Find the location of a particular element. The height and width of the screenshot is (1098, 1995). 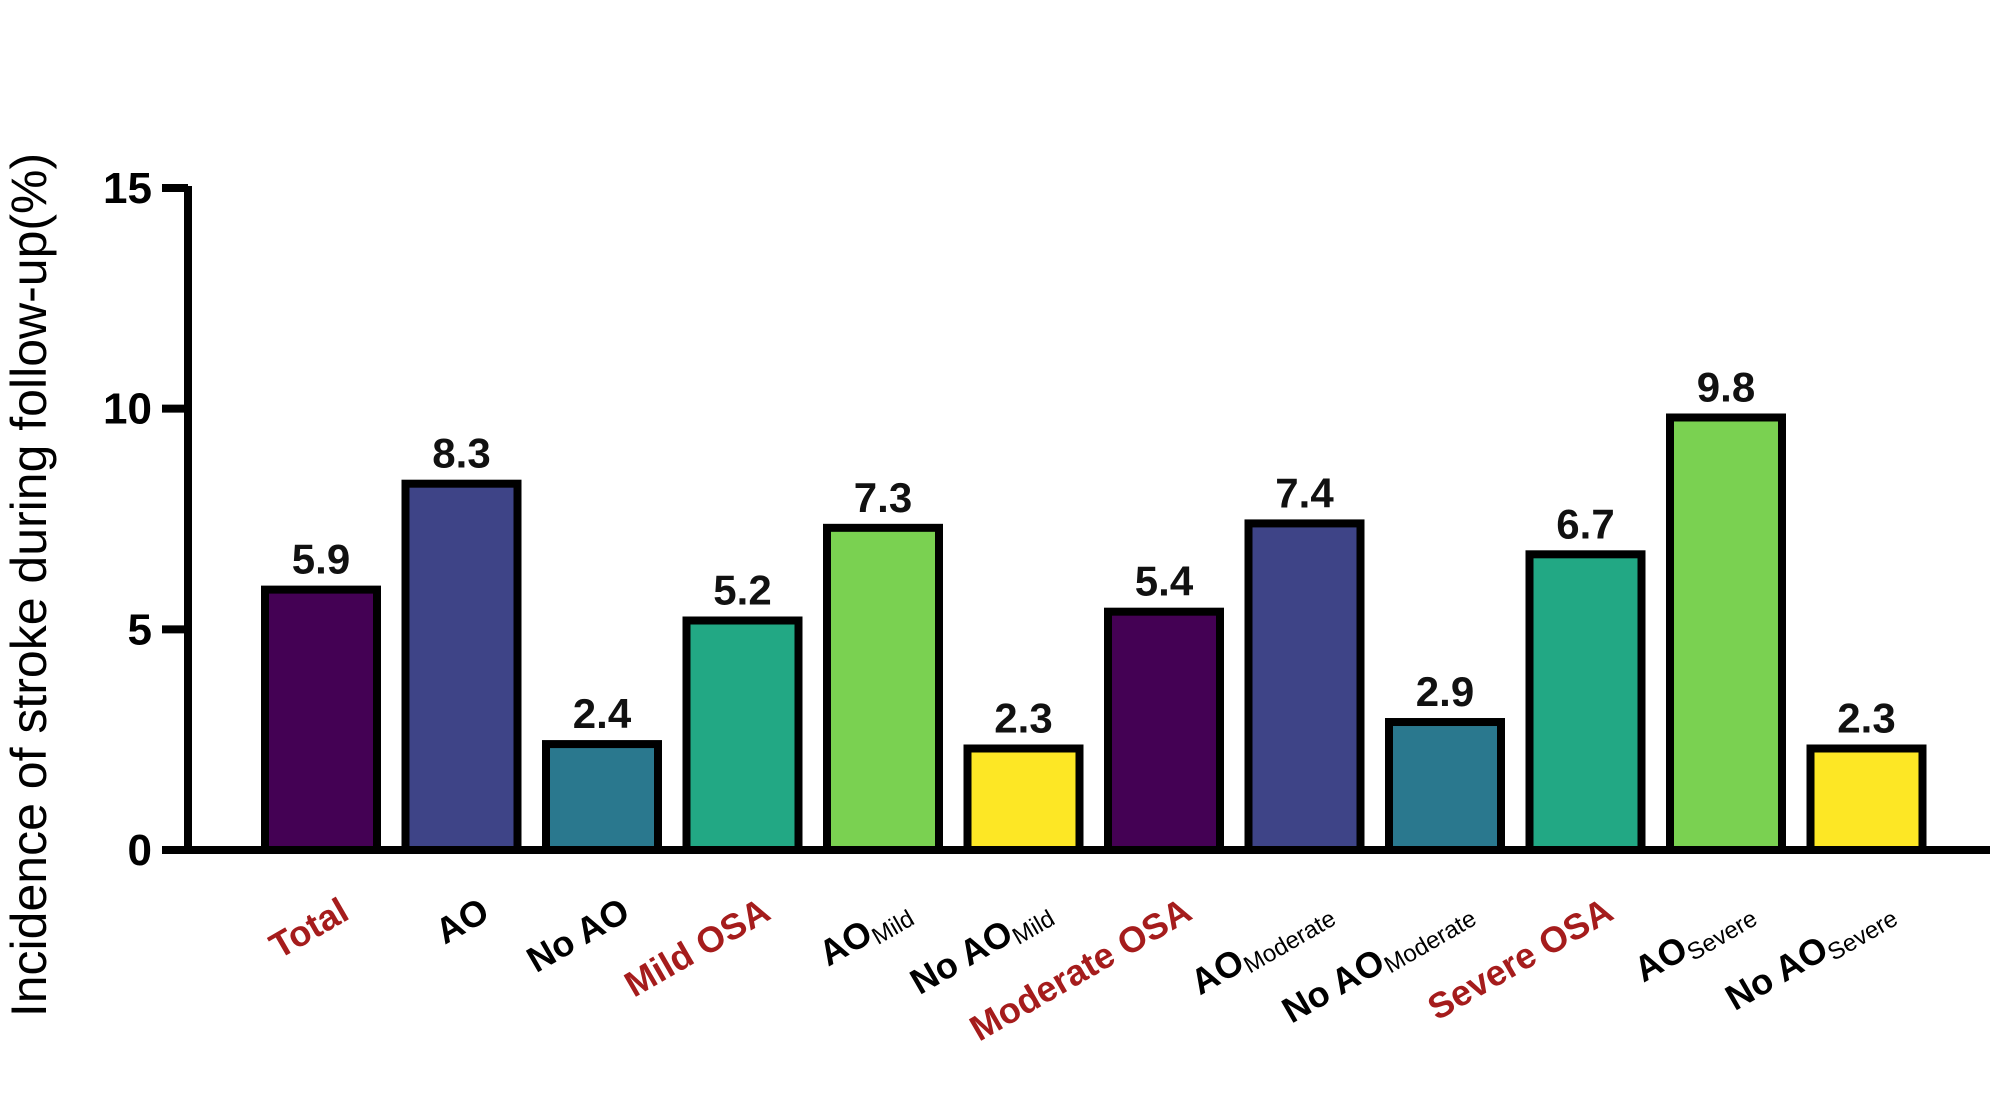

data-label-2: 8.3 is located at coordinates (461, 453).